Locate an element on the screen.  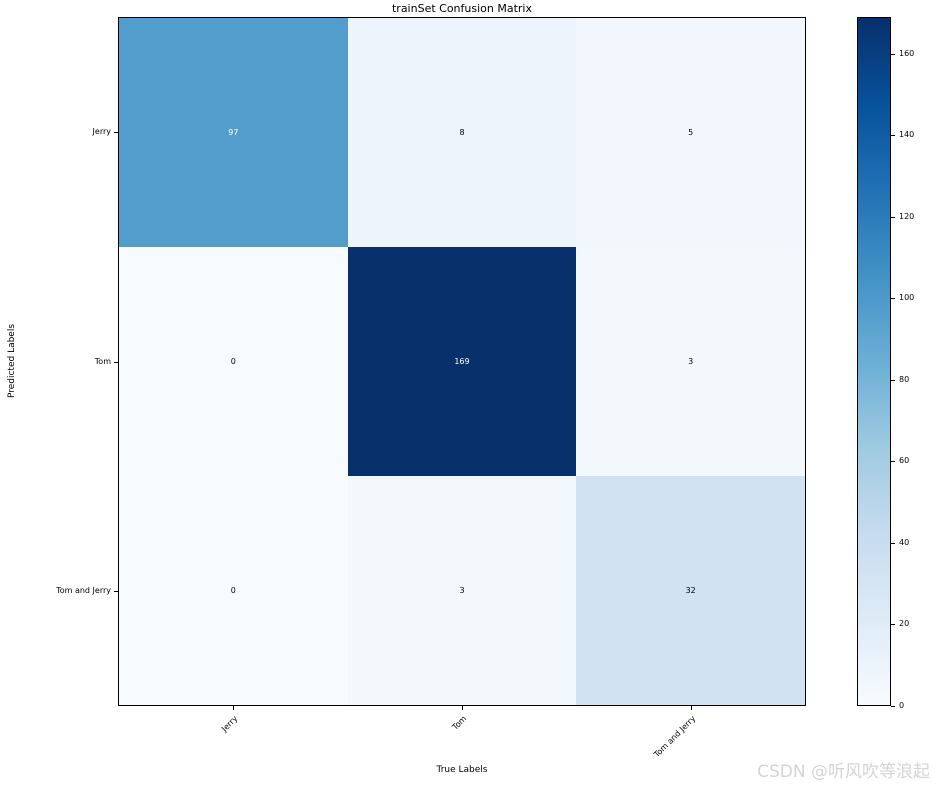
y-tick-label: Tom is located at coordinates (102, 361).